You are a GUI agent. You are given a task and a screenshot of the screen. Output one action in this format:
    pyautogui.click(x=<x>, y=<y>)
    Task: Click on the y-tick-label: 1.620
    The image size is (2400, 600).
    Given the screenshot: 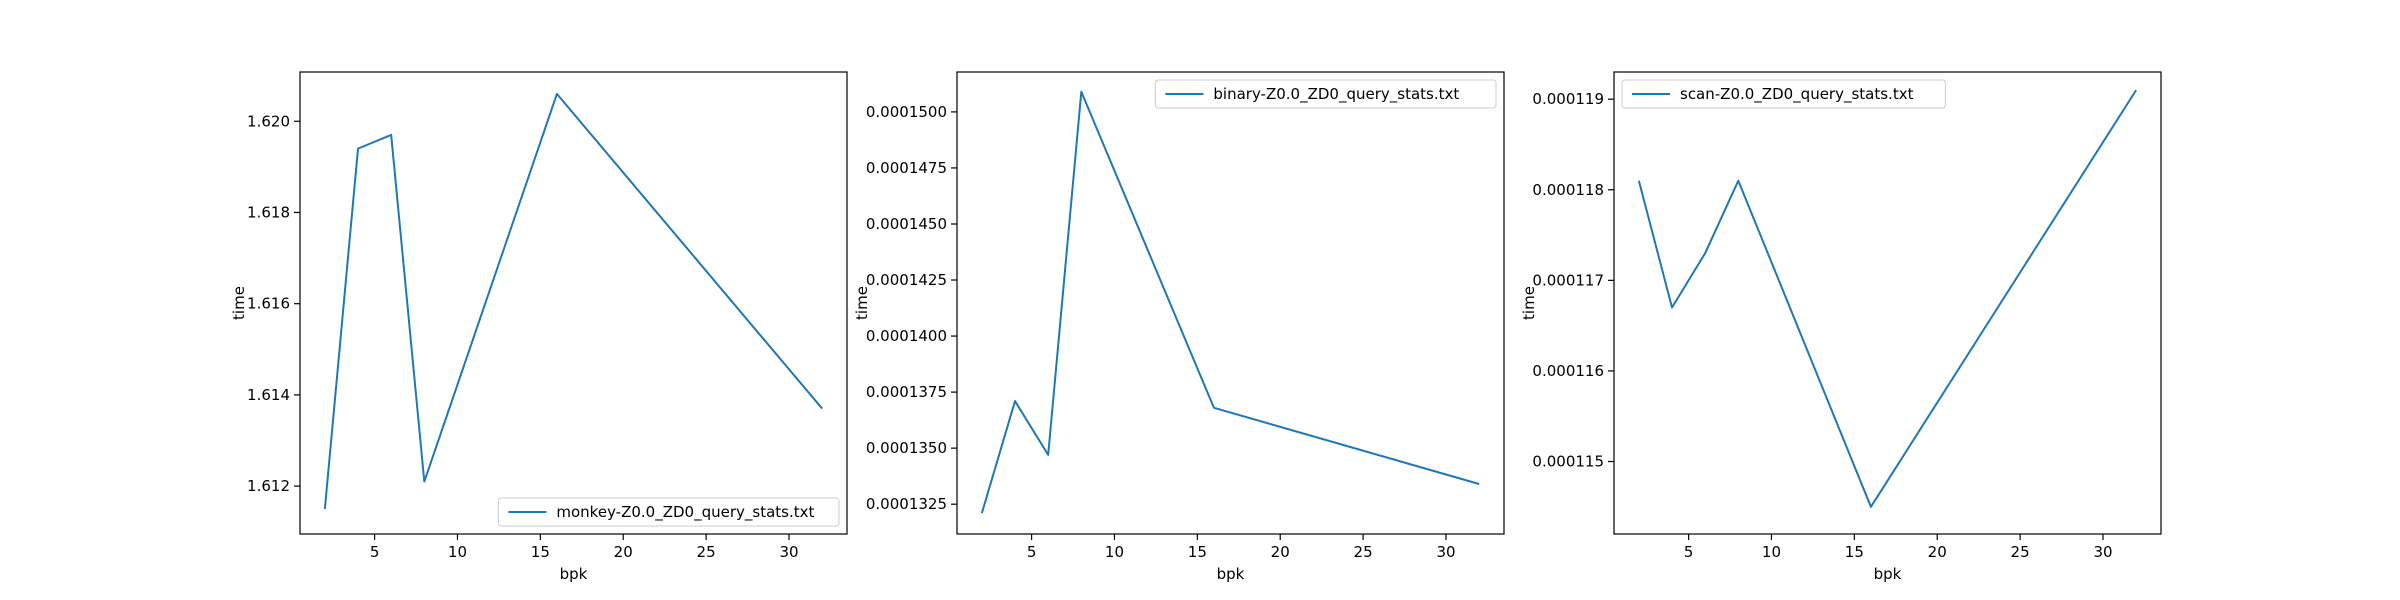 What is the action you would take?
    pyautogui.click(x=268, y=121)
    